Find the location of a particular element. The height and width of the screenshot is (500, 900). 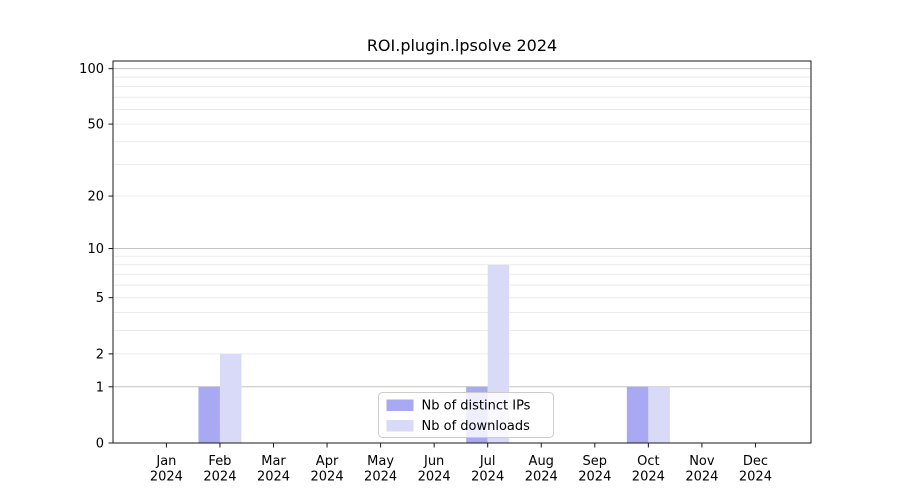

legend-swatch-distinct-ips is located at coordinates (400, 405).